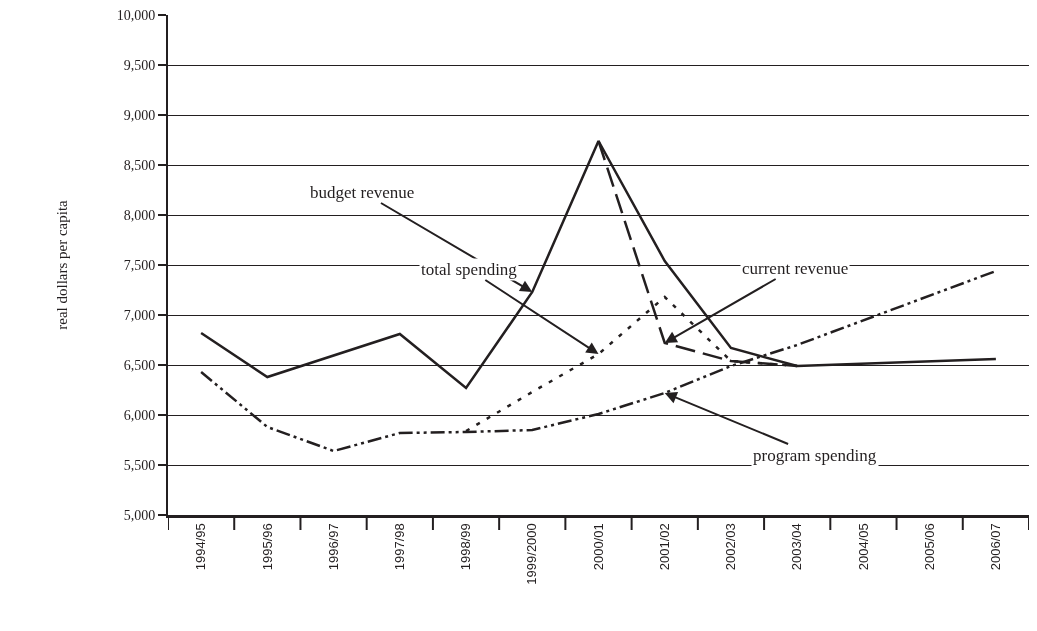  What do you see at coordinates (139, 465) in the screenshot?
I see `y-tick-label: 5,500` at bounding box center [139, 465].